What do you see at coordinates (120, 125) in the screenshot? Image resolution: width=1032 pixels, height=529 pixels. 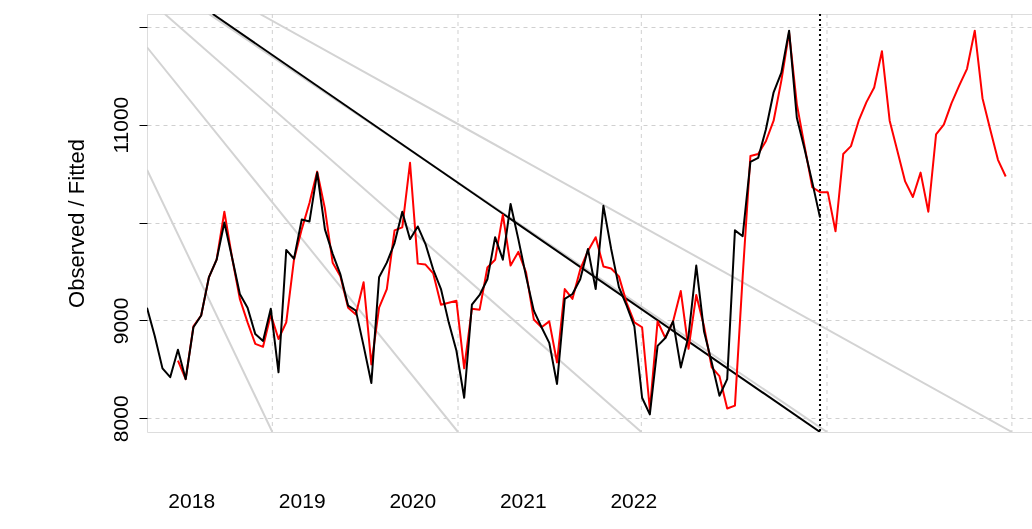 I see `y-tick-label: 11000` at bounding box center [120, 125].